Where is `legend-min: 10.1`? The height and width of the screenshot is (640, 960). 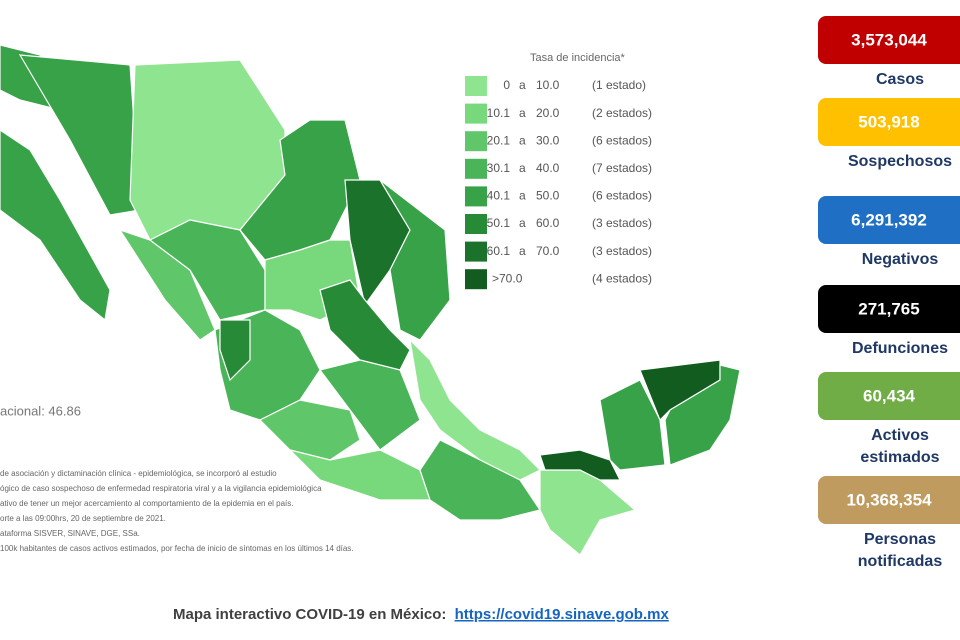 legend-min: 10.1 is located at coordinates (499, 113).